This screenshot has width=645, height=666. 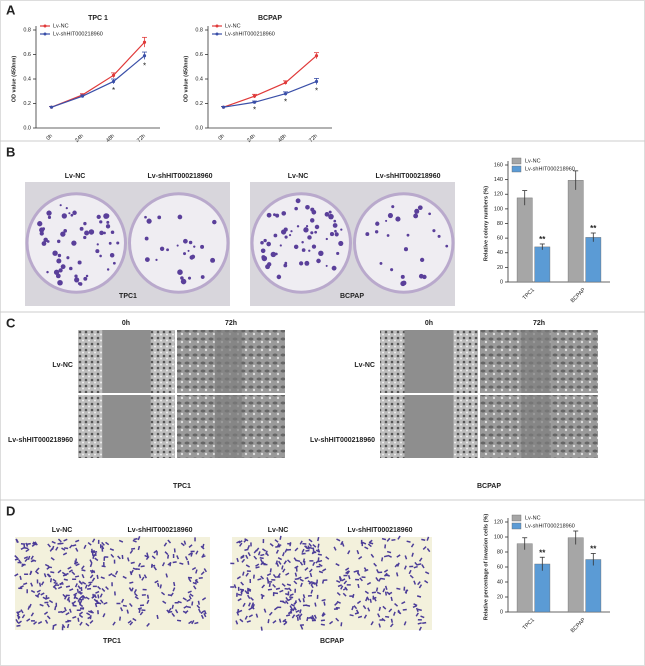 I want to click on legend-swatch, so click(x=217, y=26).